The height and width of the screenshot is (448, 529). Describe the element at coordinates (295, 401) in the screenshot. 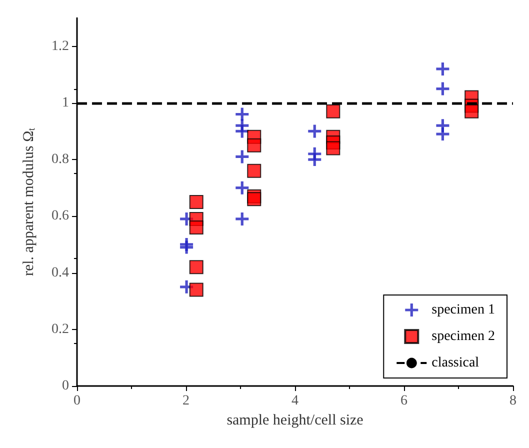

I see `x-tick-label: 4` at that location.